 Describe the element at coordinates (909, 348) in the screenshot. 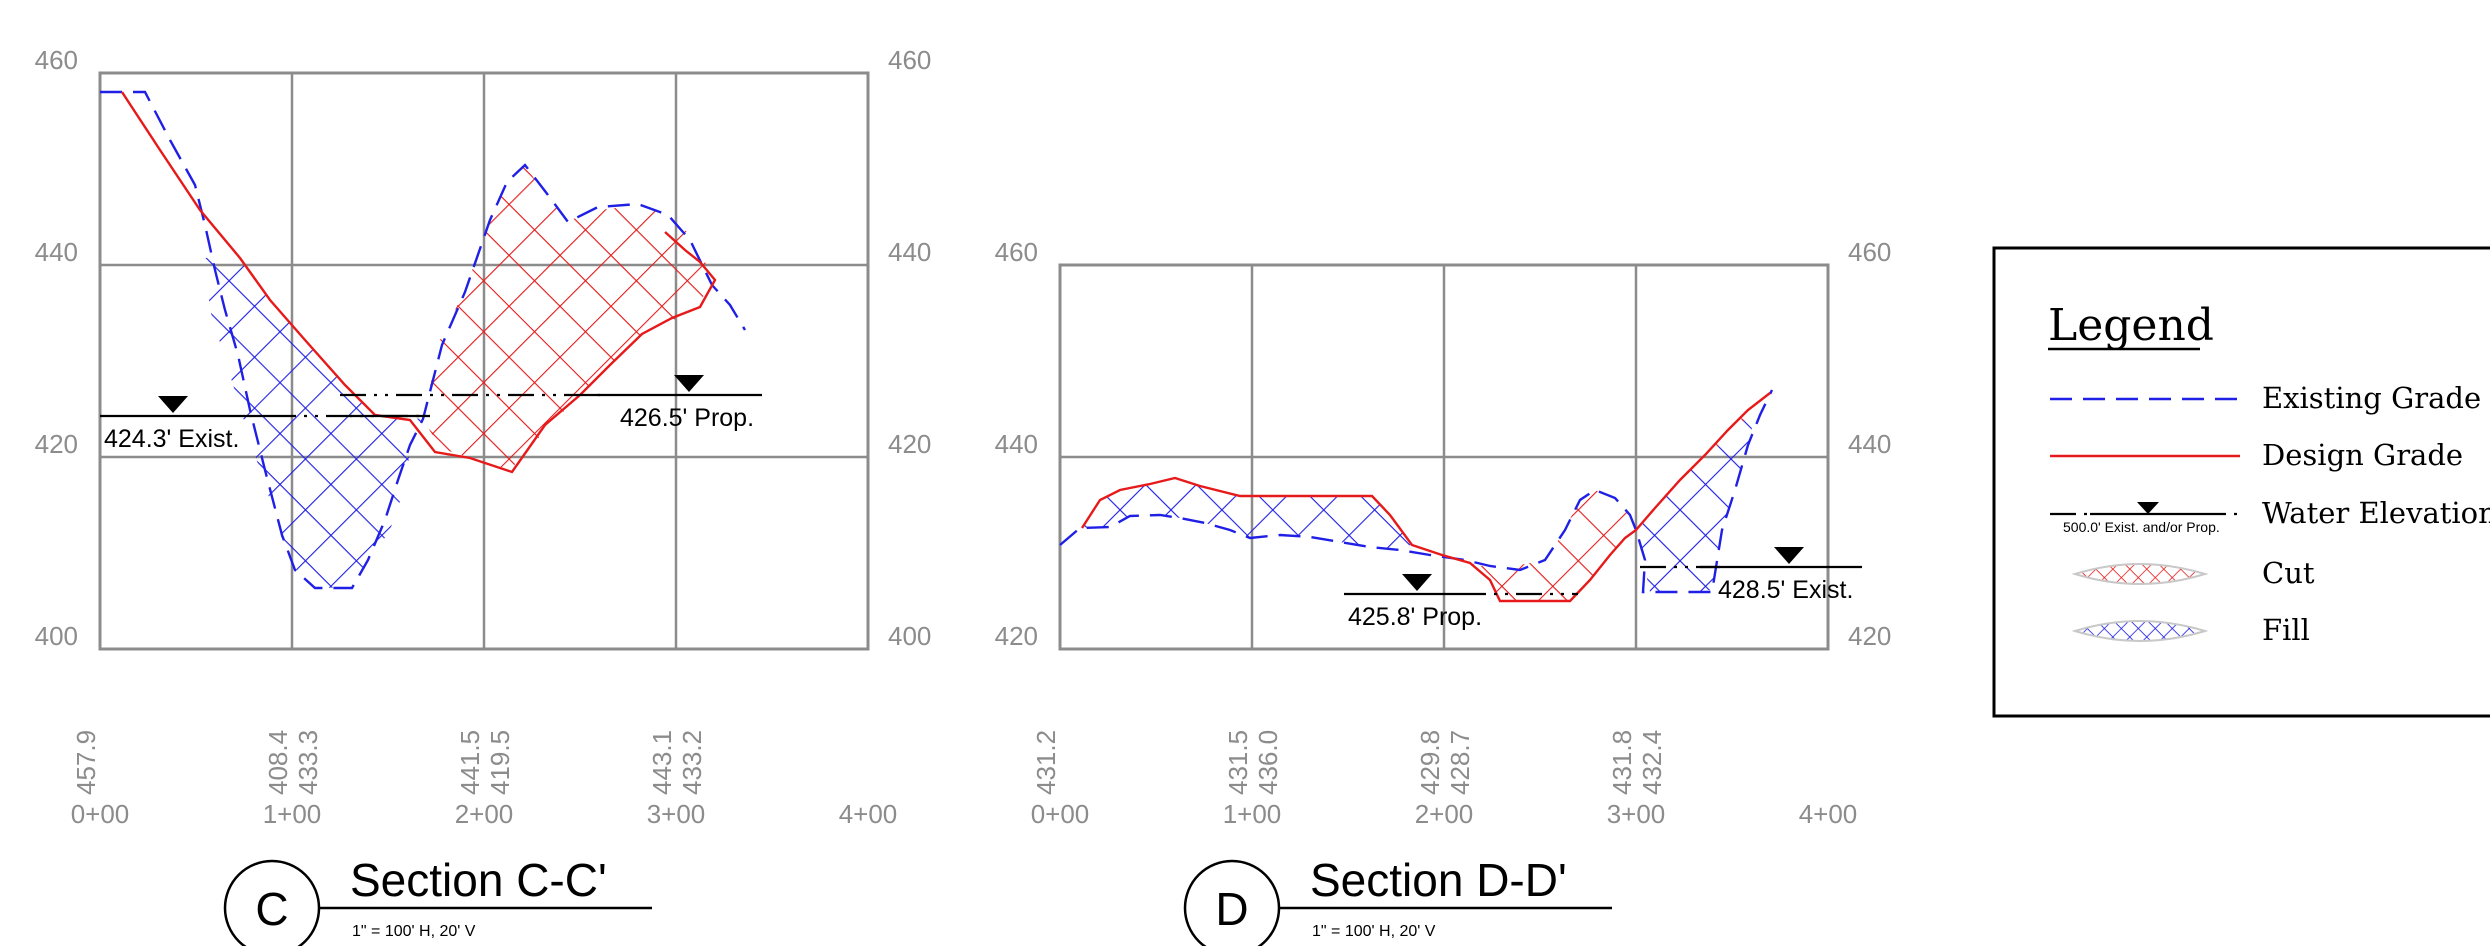

I see `section-c-elevation-right: 460 440 420 400` at that location.